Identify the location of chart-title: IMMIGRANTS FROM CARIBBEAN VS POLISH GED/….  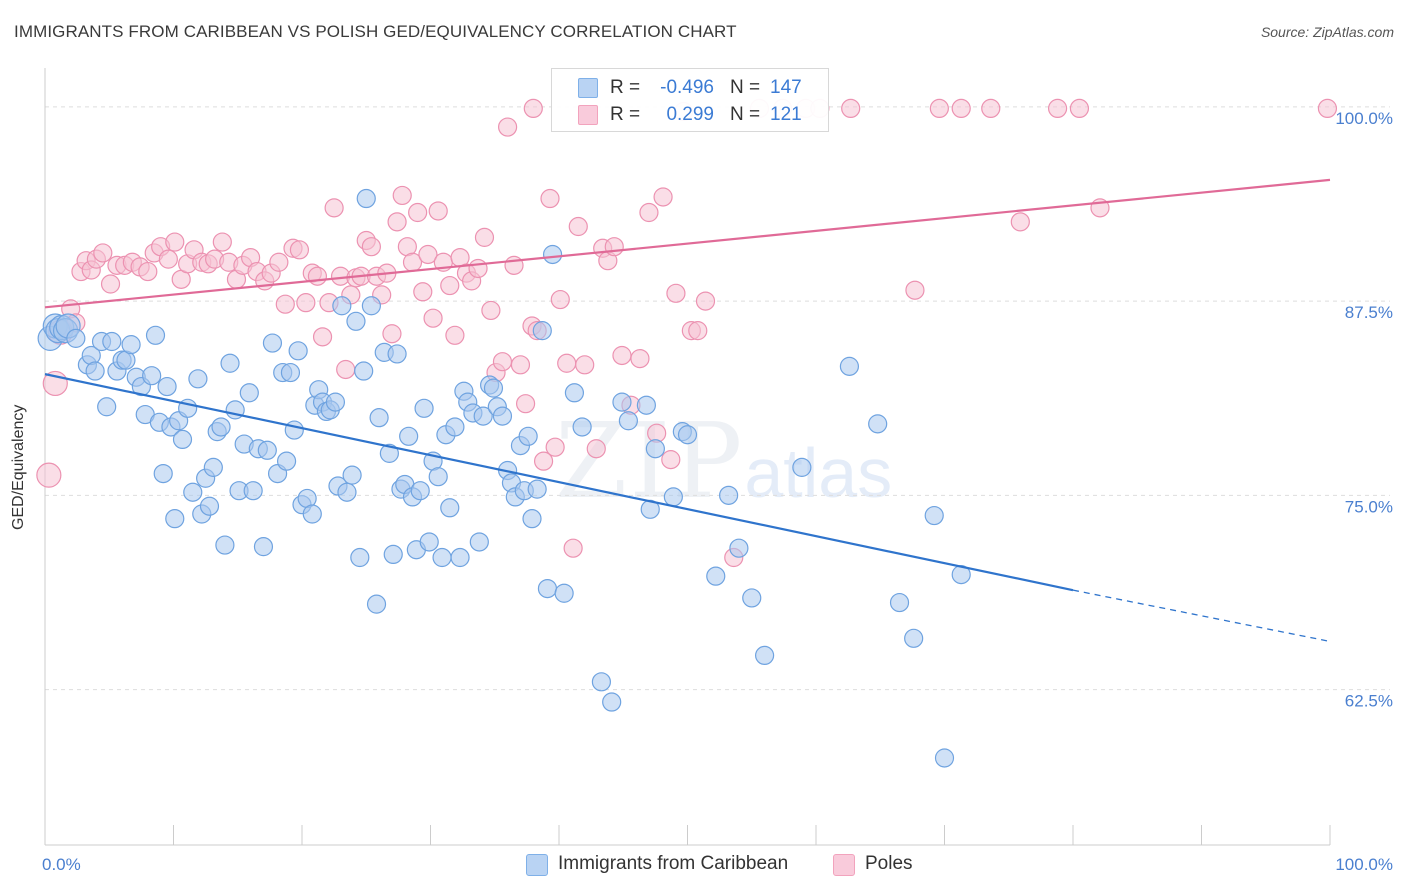
(375, 31).